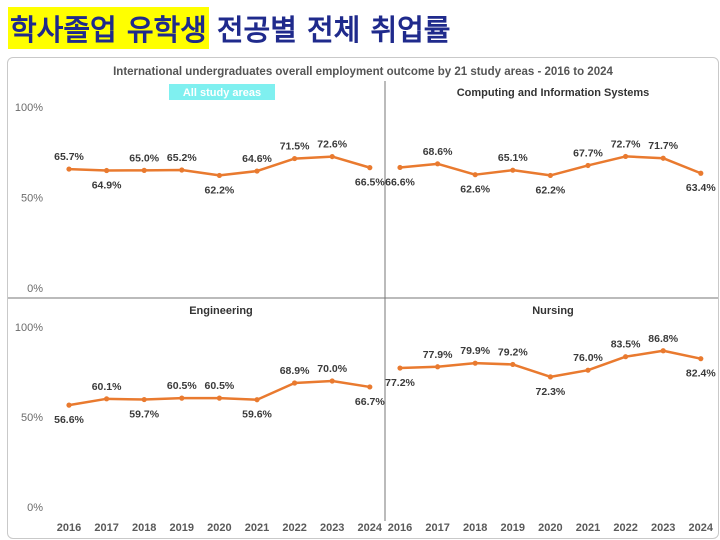 The image size is (720, 540). What do you see at coordinates (400, 182) in the screenshot?
I see `data-label: 66.6%` at bounding box center [400, 182].